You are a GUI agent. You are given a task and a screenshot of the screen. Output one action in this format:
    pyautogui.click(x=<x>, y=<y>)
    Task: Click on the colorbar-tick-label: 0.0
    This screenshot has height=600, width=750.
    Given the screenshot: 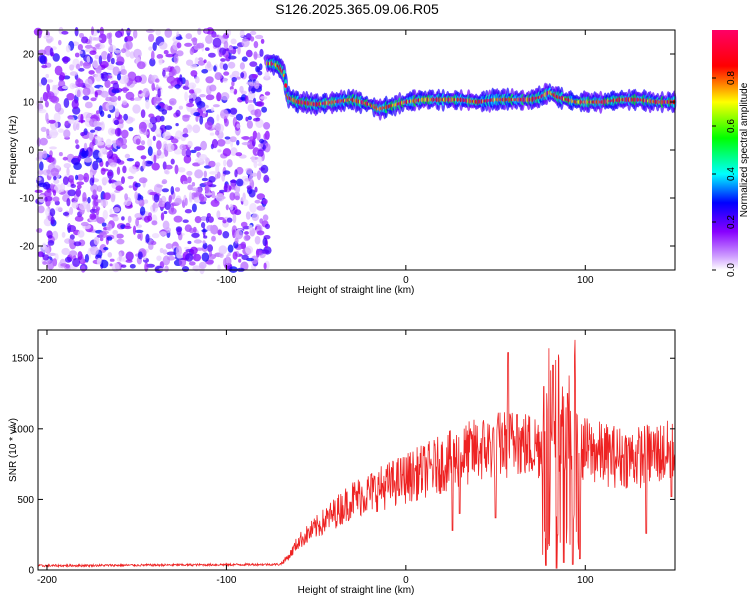 What is the action you would take?
    pyautogui.click(x=731, y=270)
    